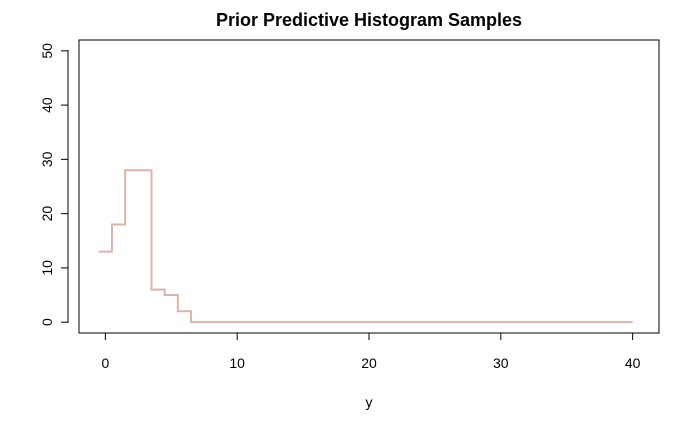  What do you see at coordinates (47, 322) in the screenshot?
I see `y-tick-label: 0` at bounding box center [47, 322].